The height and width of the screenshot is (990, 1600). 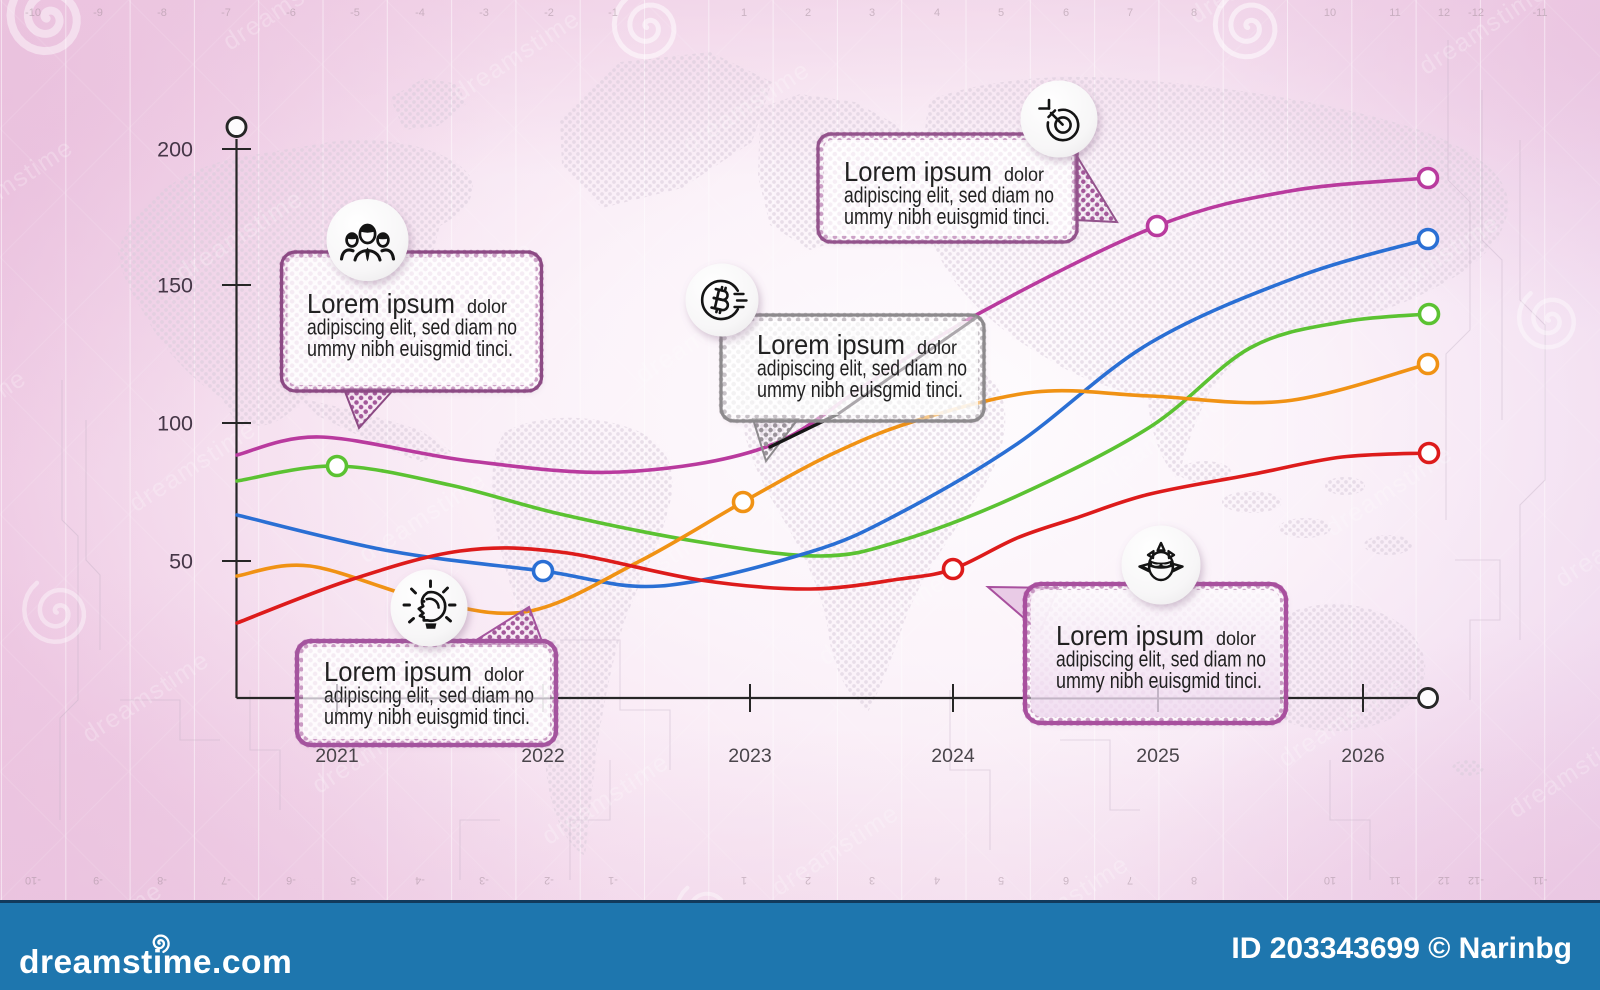 What do you see at coordinates (336, 756) in the screenshot?
I see `svg-text: 2021` at bounding box center [336, 756].